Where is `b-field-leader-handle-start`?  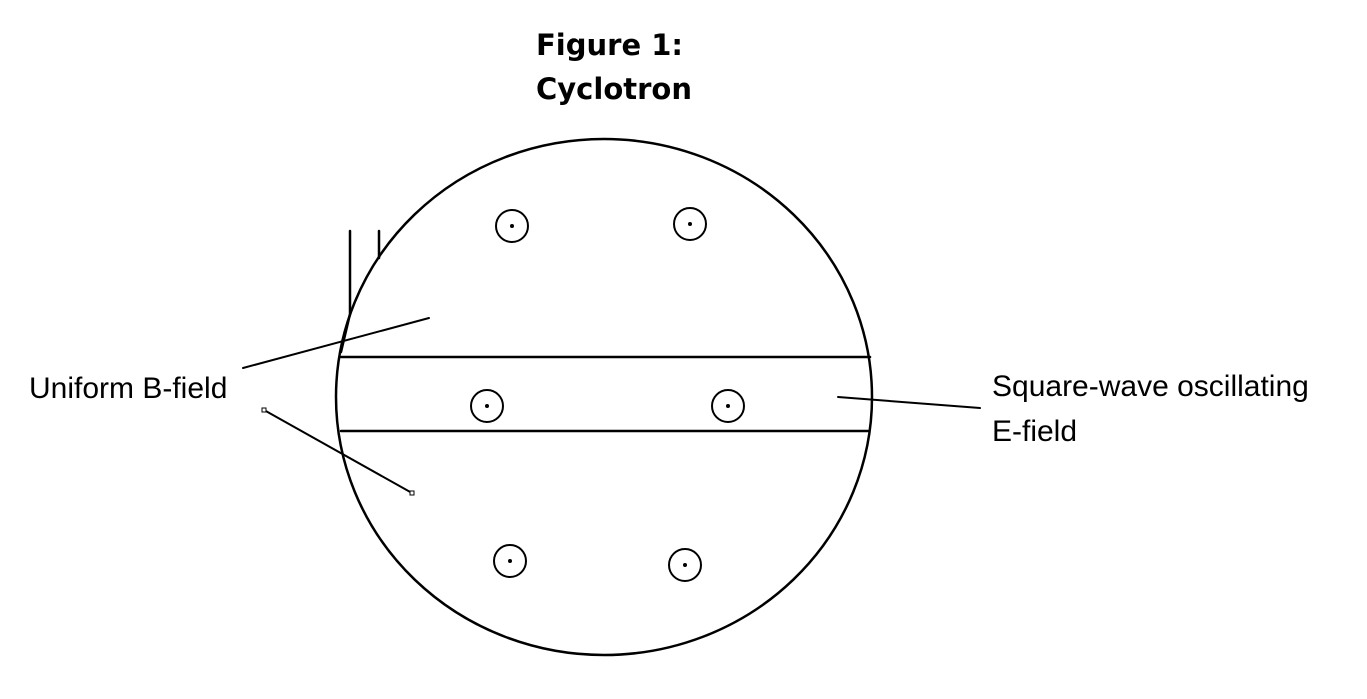
b-field-leader-handle-start is located at coordinates (264, 410).